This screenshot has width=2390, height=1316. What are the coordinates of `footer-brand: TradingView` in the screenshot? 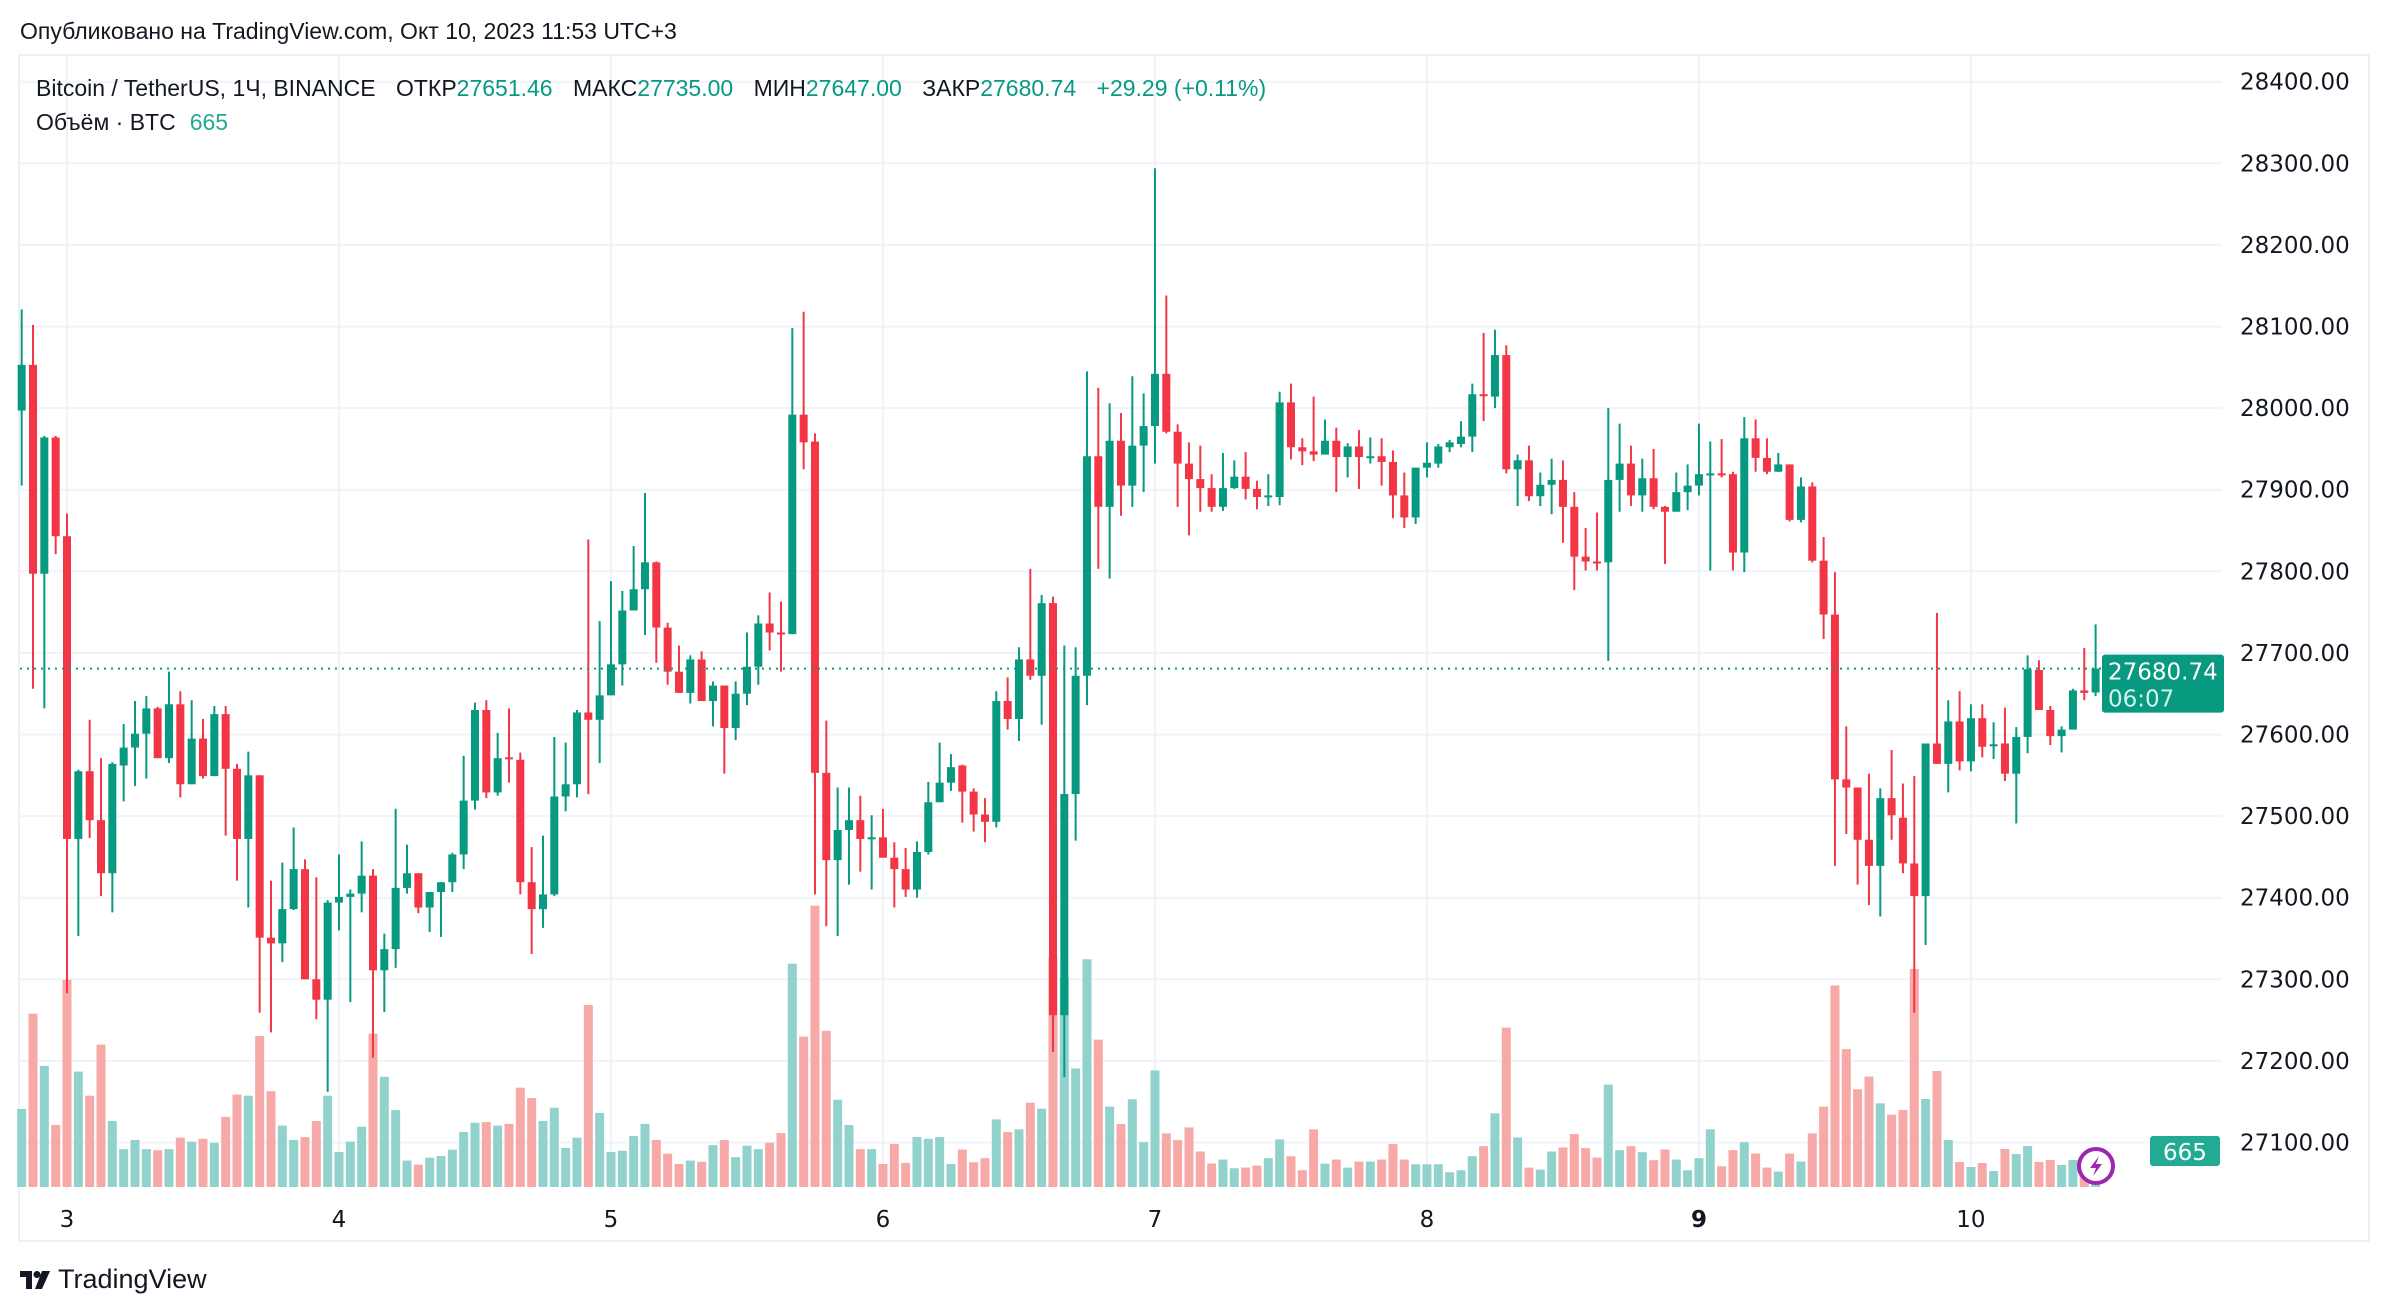 It's located at (113, 1279).